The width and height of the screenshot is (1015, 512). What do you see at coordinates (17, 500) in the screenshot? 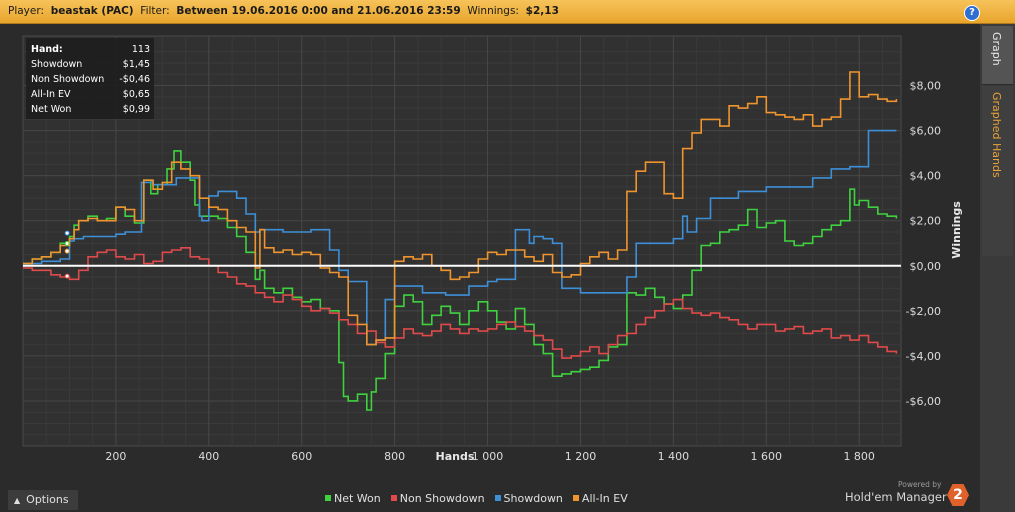
I see `chevron-up-icon: ▲` at bounding box center [17, 500].